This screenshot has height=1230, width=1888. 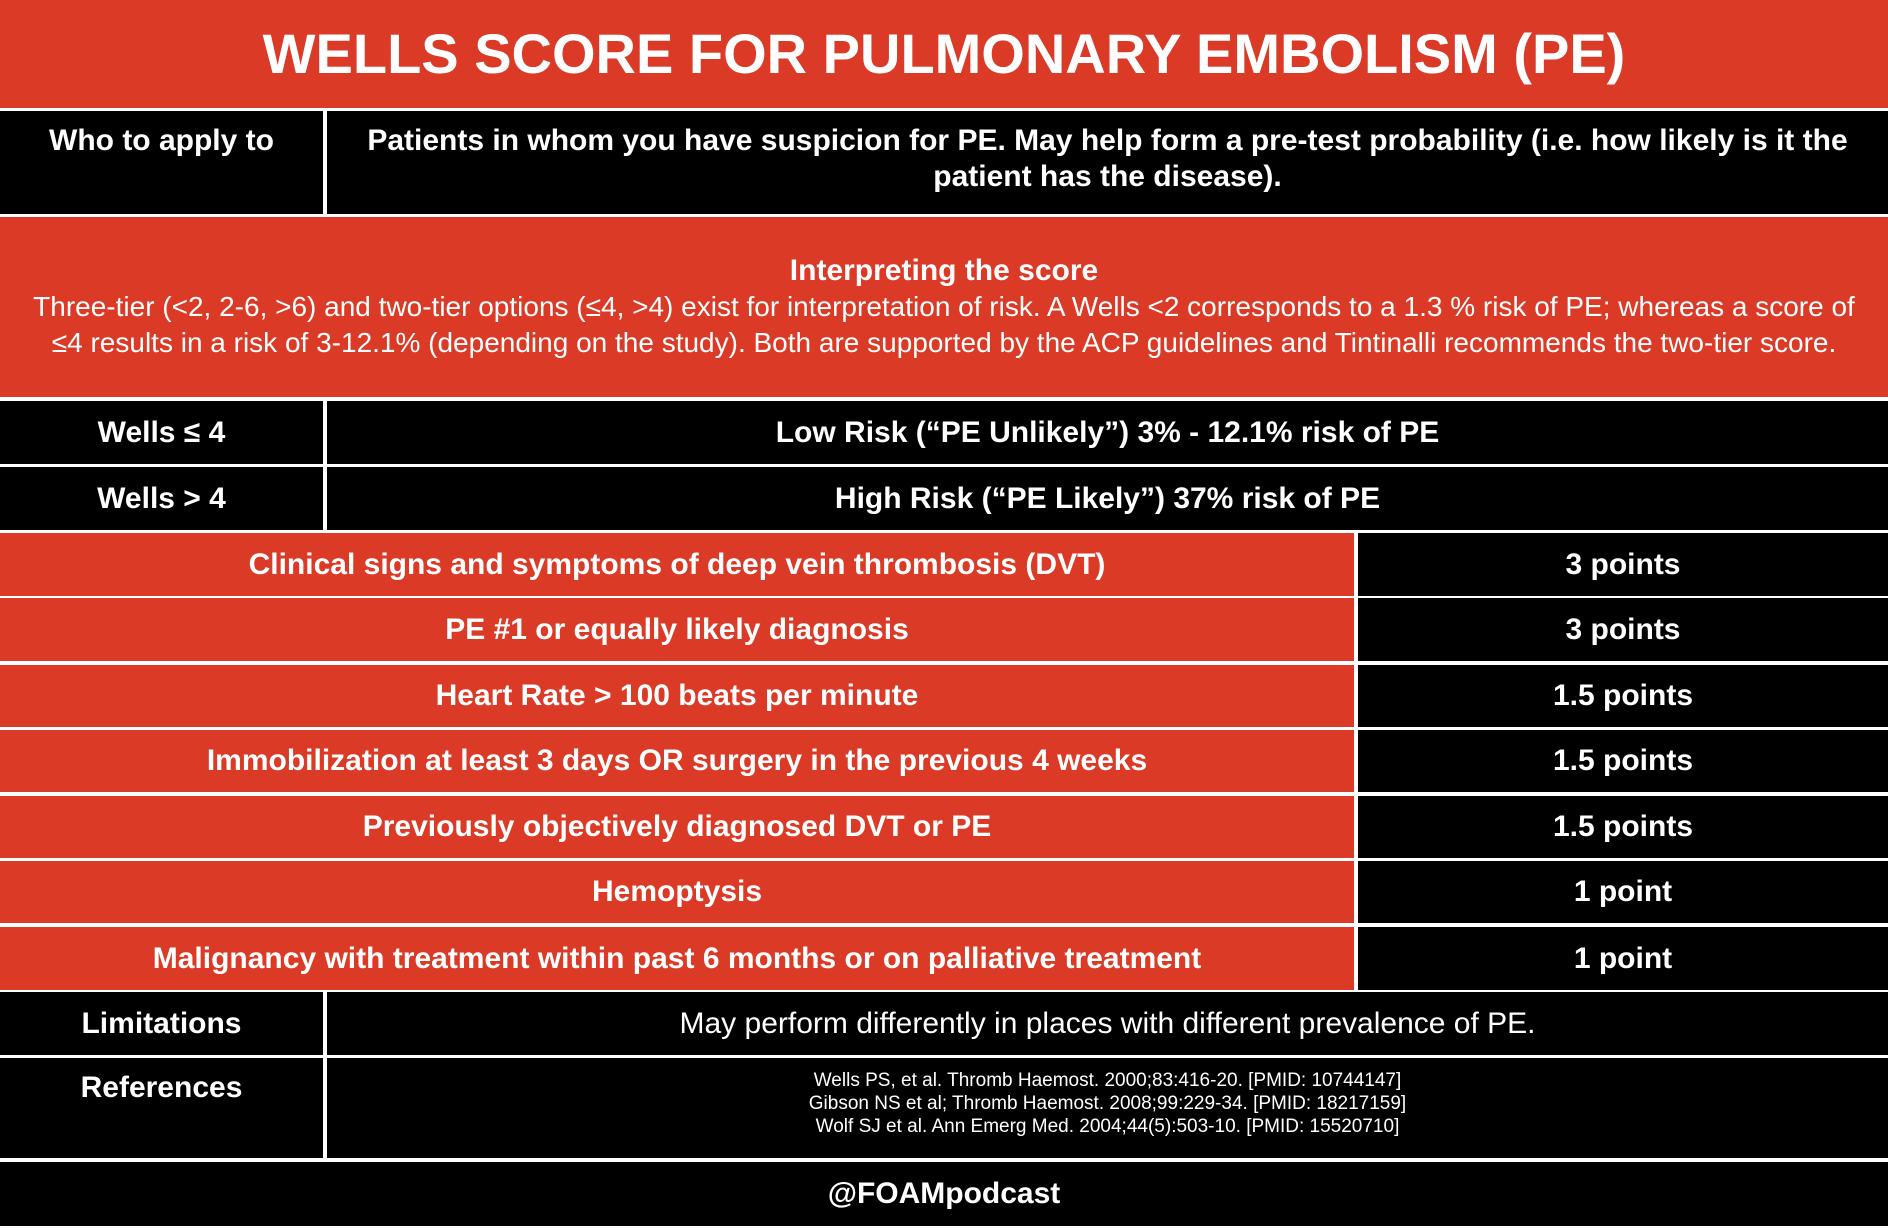 I want to click on row-label: Who to apply to, so click(x=161, y=162).